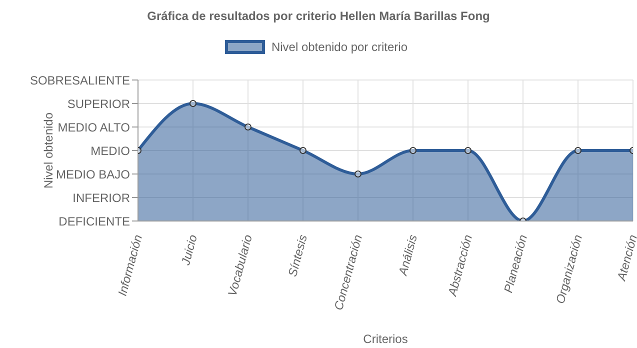  Describe the element at coordinates (98, 103) in the screenshot. I see `category-label: SUPERIOR` at that location.